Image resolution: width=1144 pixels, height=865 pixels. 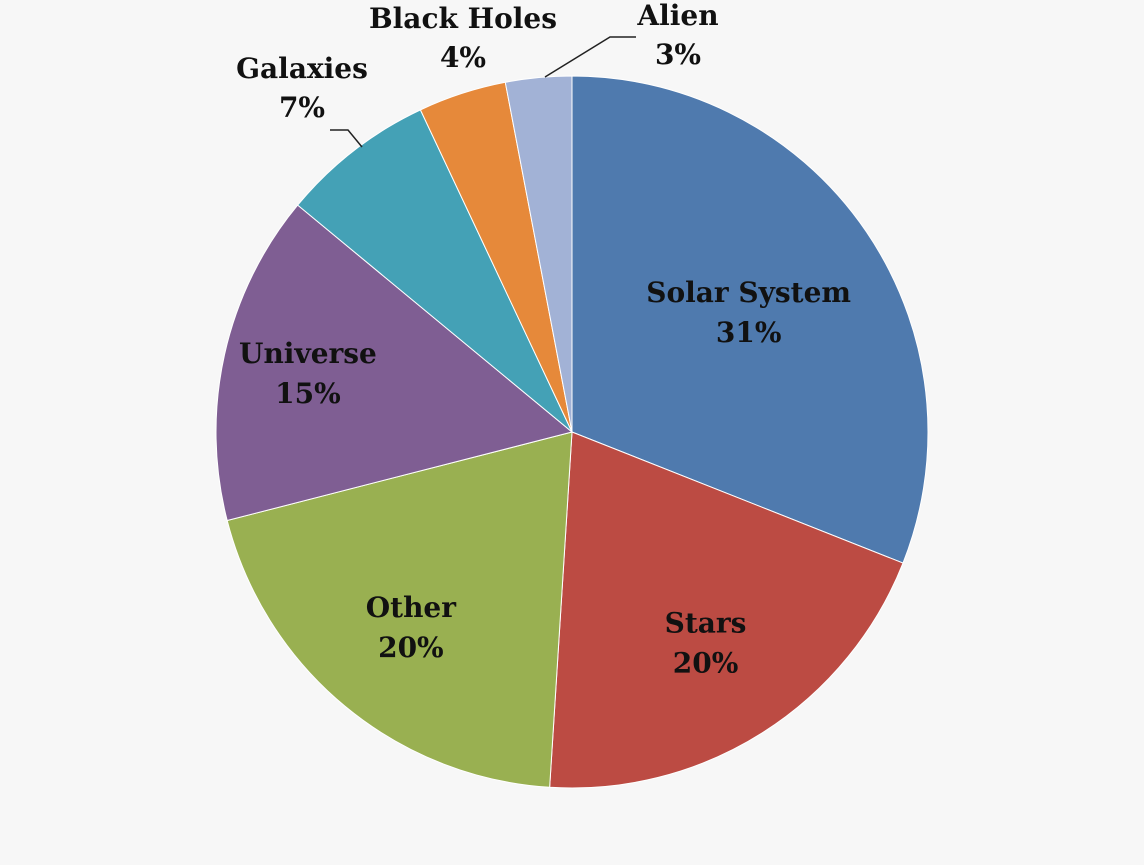 What do you see at coordinates (748, 292) in the screenshot?
I see `slice-label-solar-system: Solar System` at bounding box center [748, 292].